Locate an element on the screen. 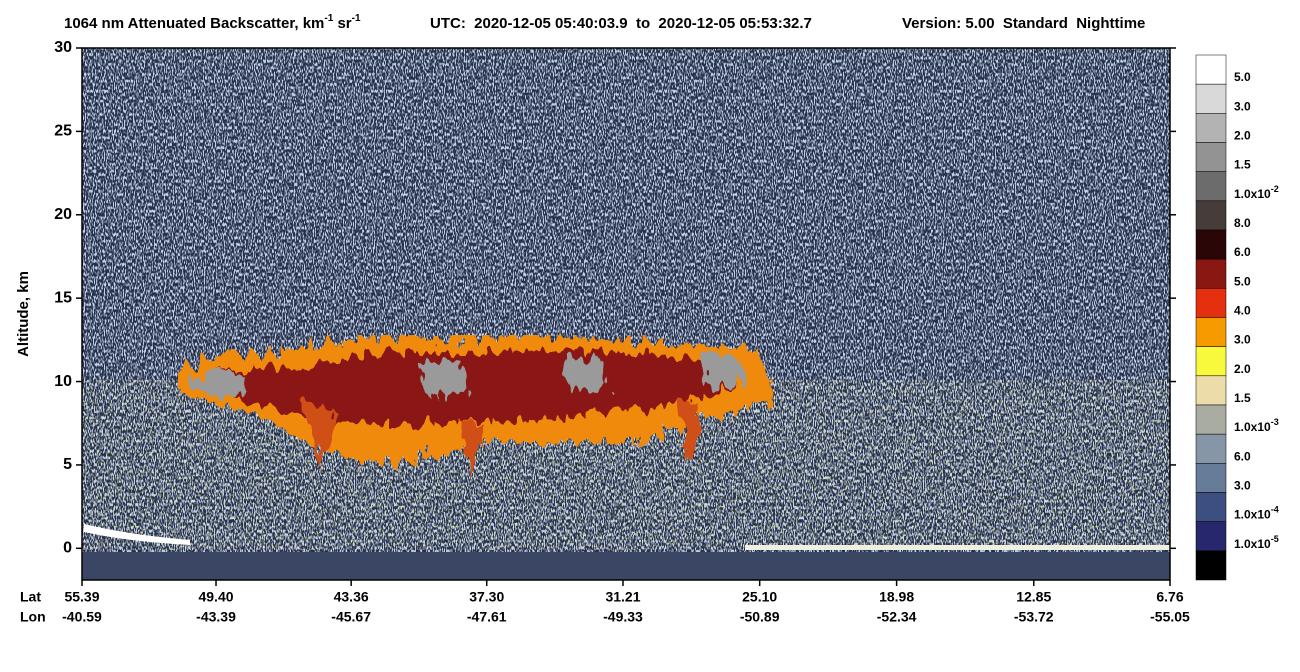 The width and height of the screenshot is (1300, 672). colorbar-label: 1.0x10⁻³ is located at coordinates (1256, 426).